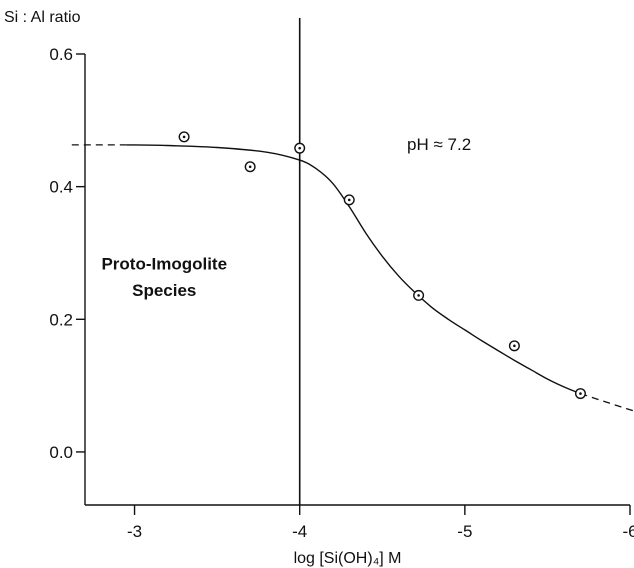  What do you see at coordinates (61, 452) in the screenshot?
I see `y-tick-label: 0.0` at bounding box center [61, 452].